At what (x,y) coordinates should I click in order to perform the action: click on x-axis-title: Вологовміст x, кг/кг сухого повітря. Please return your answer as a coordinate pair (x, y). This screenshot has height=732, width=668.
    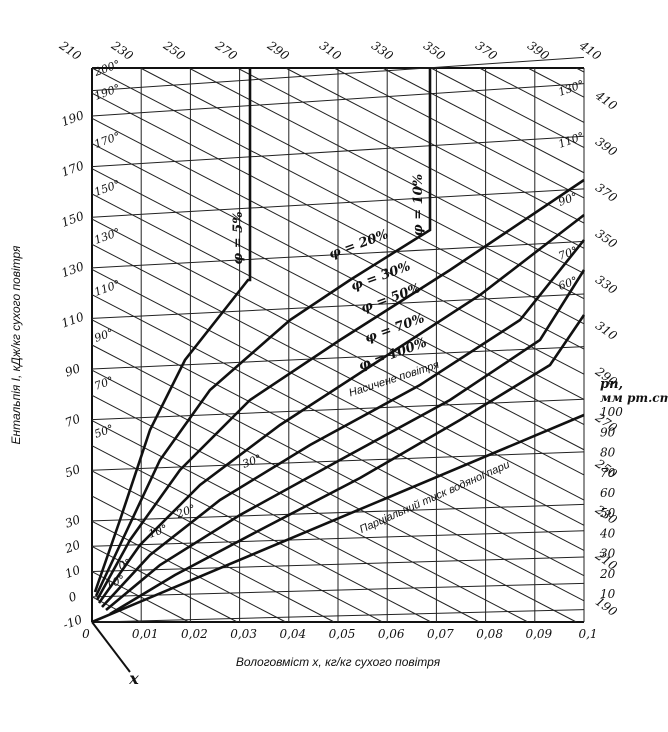
    Looking at the image, I should click on (338, 662).